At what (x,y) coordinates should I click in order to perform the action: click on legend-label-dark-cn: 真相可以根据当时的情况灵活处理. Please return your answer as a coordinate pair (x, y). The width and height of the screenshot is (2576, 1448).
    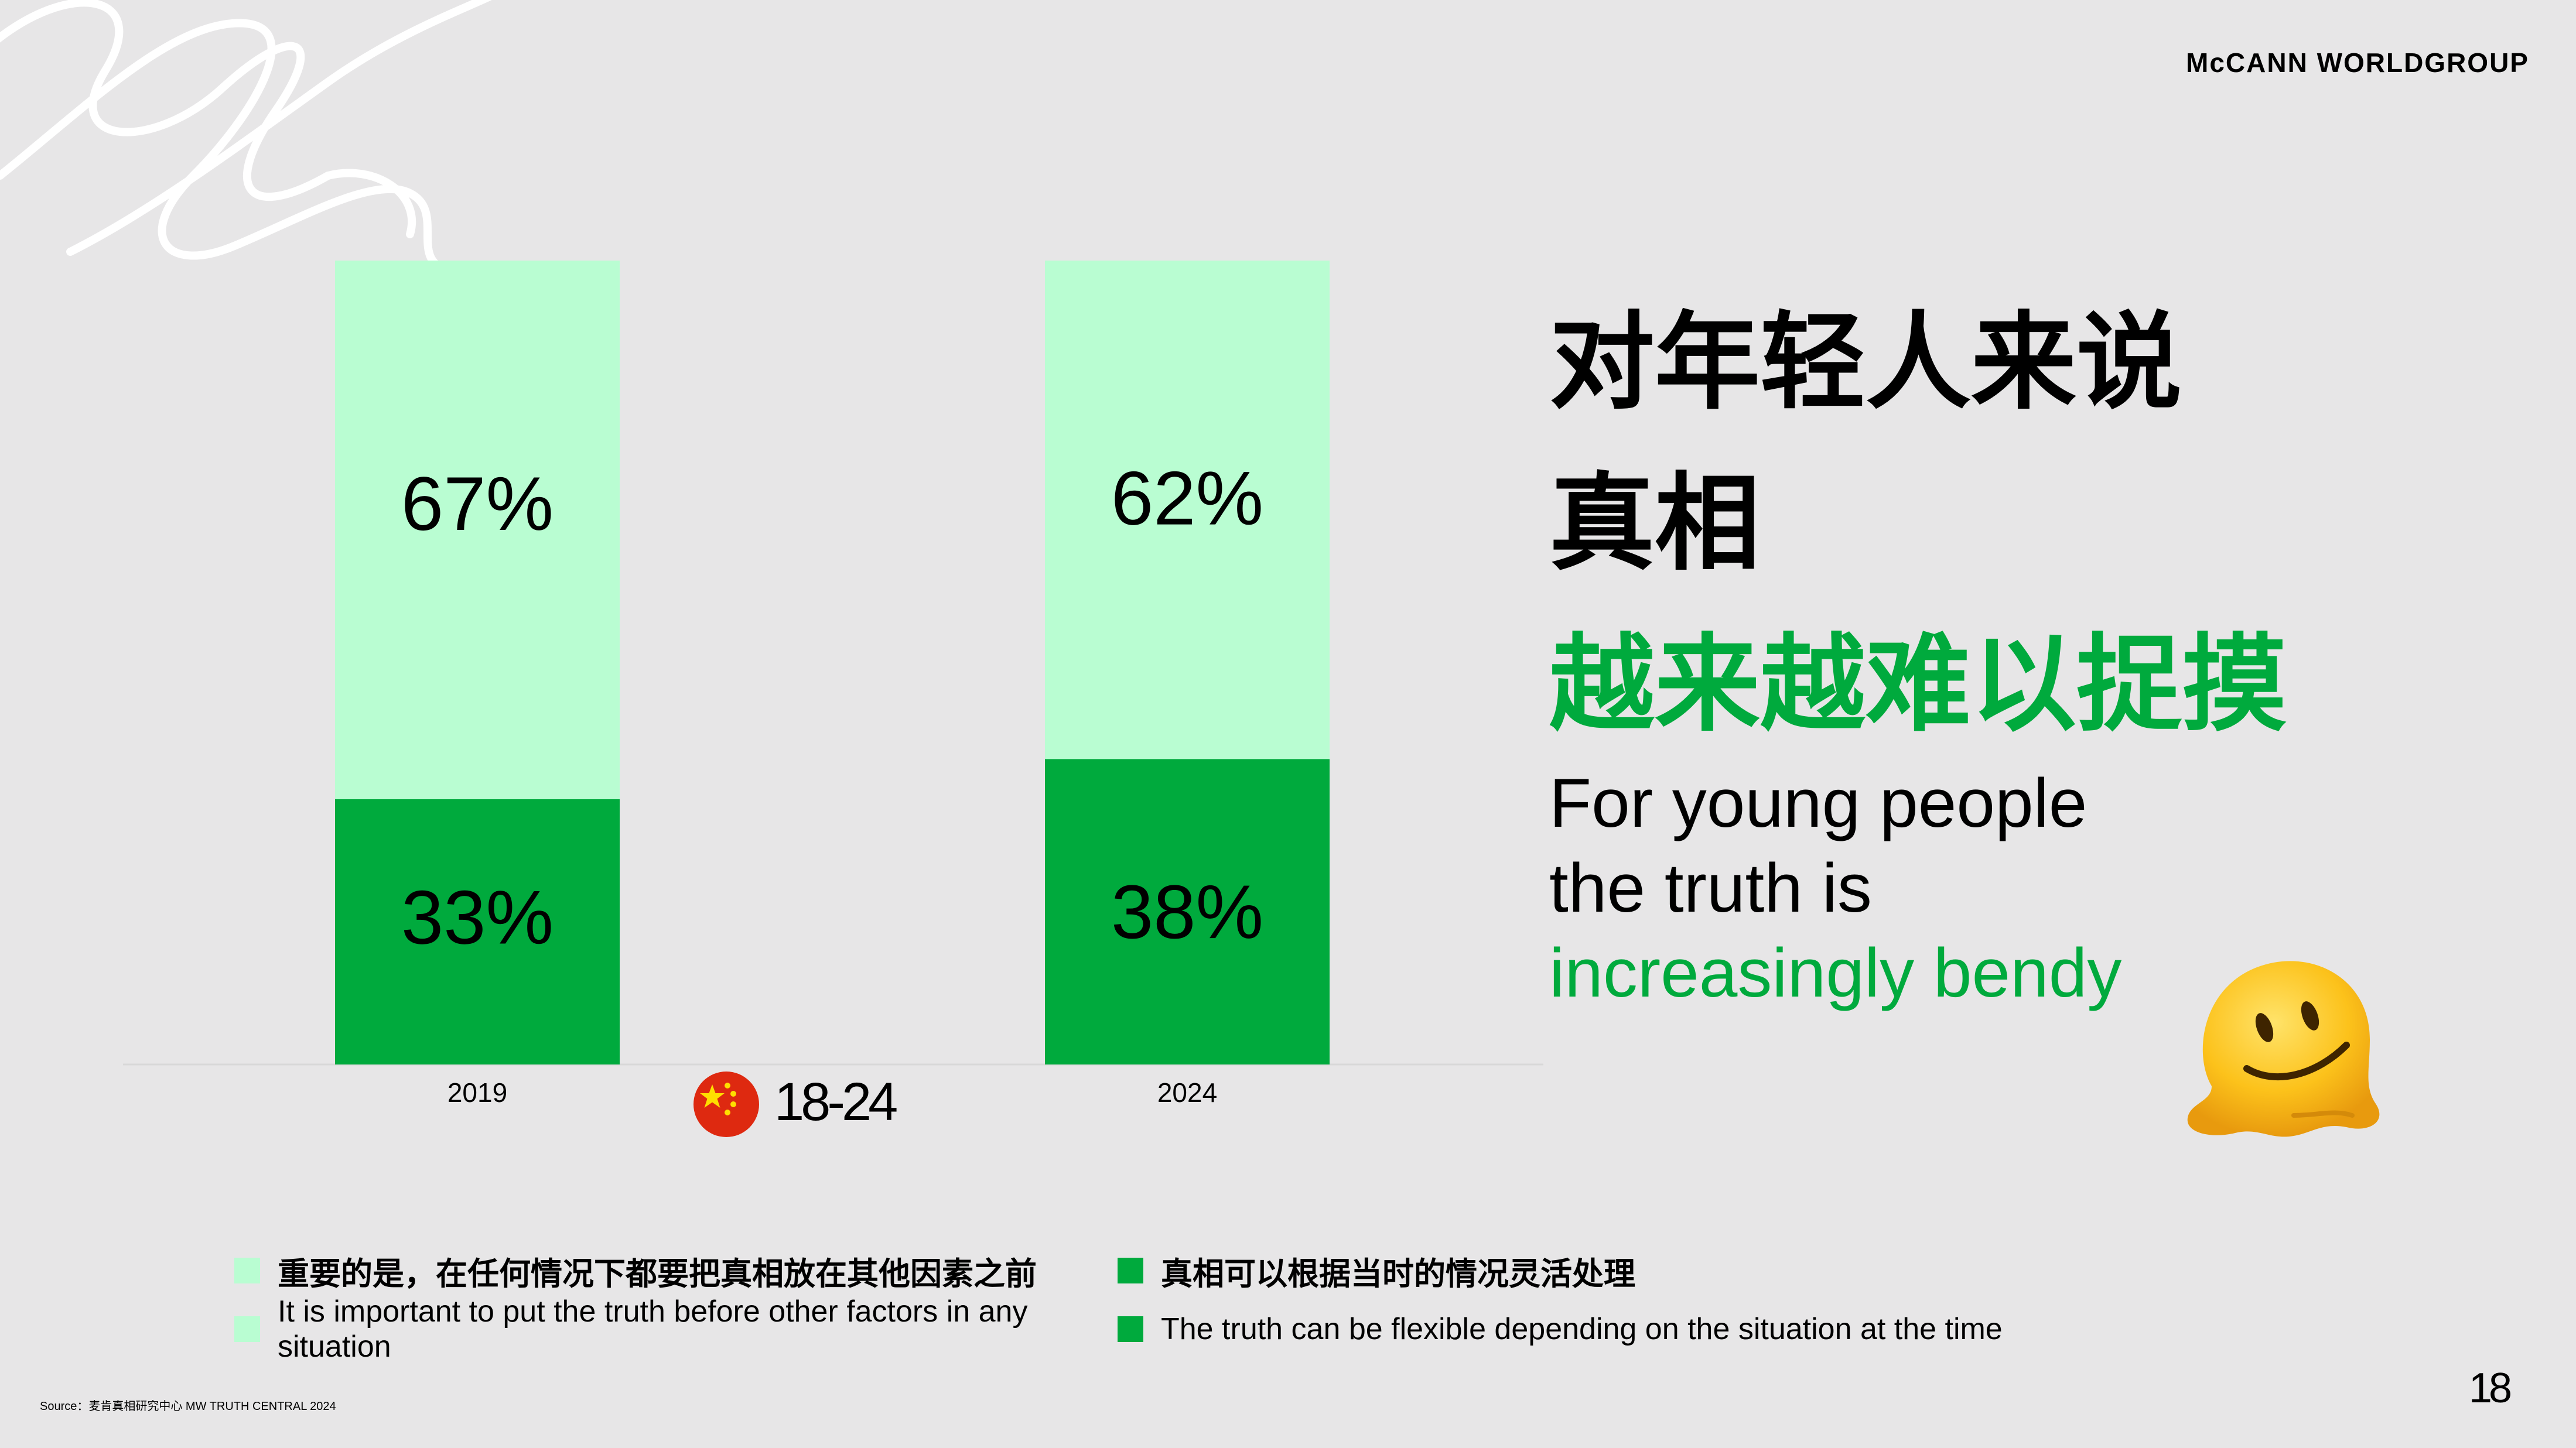
    Looking at the image, I should click on (1398, 1273).